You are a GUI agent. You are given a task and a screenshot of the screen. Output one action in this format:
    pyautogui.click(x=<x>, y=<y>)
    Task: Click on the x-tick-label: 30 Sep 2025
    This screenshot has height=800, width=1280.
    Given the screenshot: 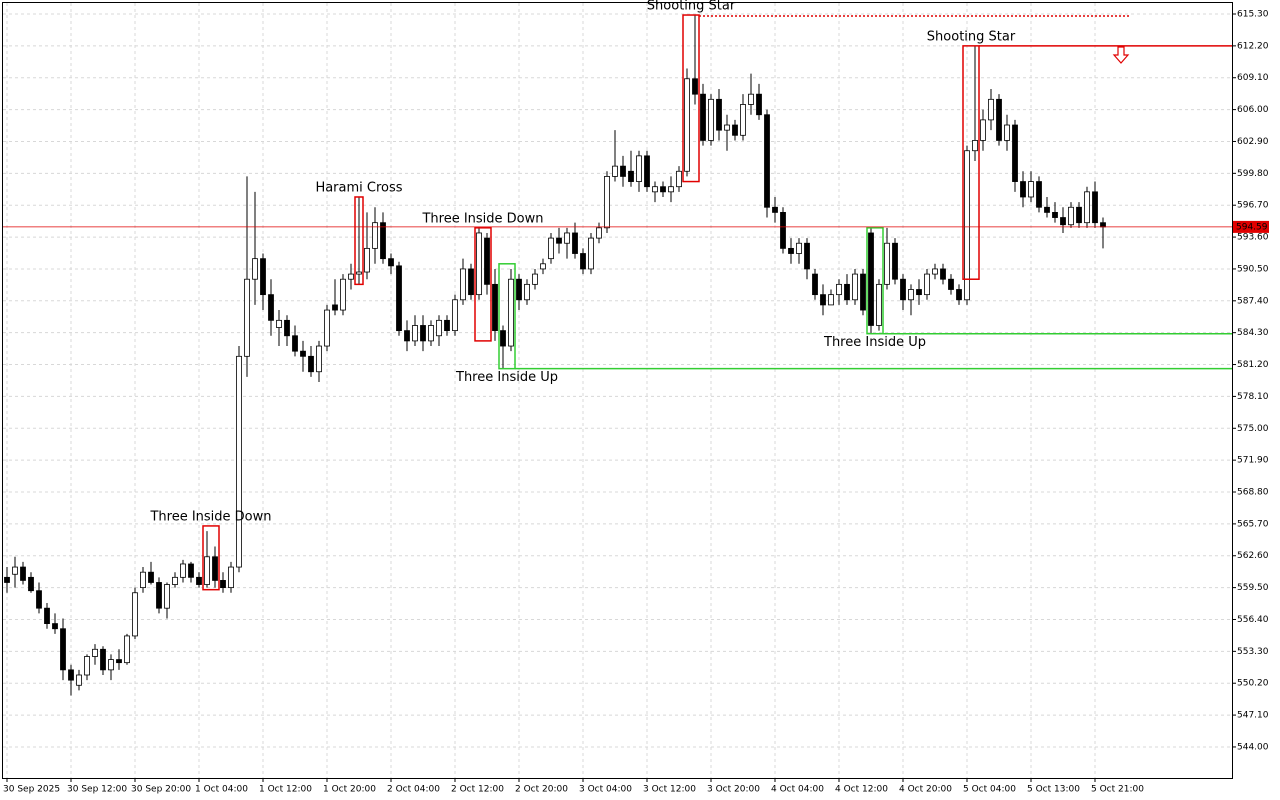 What is the action you would take?
    pyautogui.click(x=31, y=790)
    